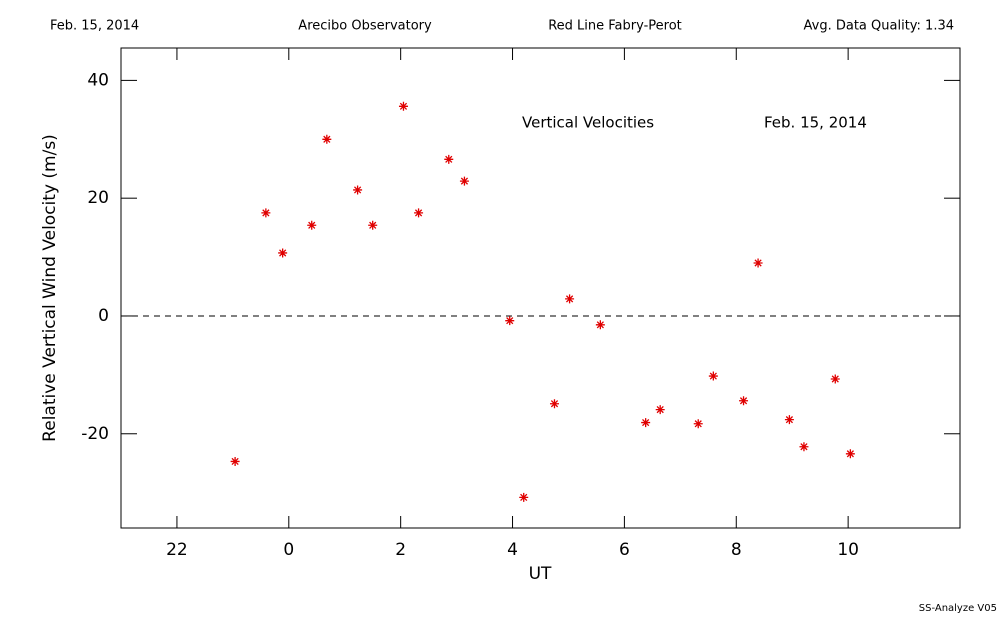 This screenshot has height=629, width=1000. What do you see at coordinates (400, 550) in the screenshot?
I see `x-tick-label: 2` at bounding box center [400, 550].